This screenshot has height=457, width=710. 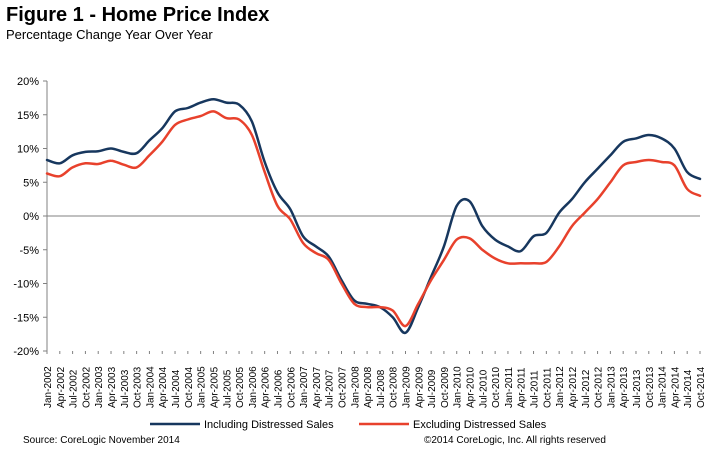 I want to click on x-tick-label: Apr-2009, so click(x=419, y=387).